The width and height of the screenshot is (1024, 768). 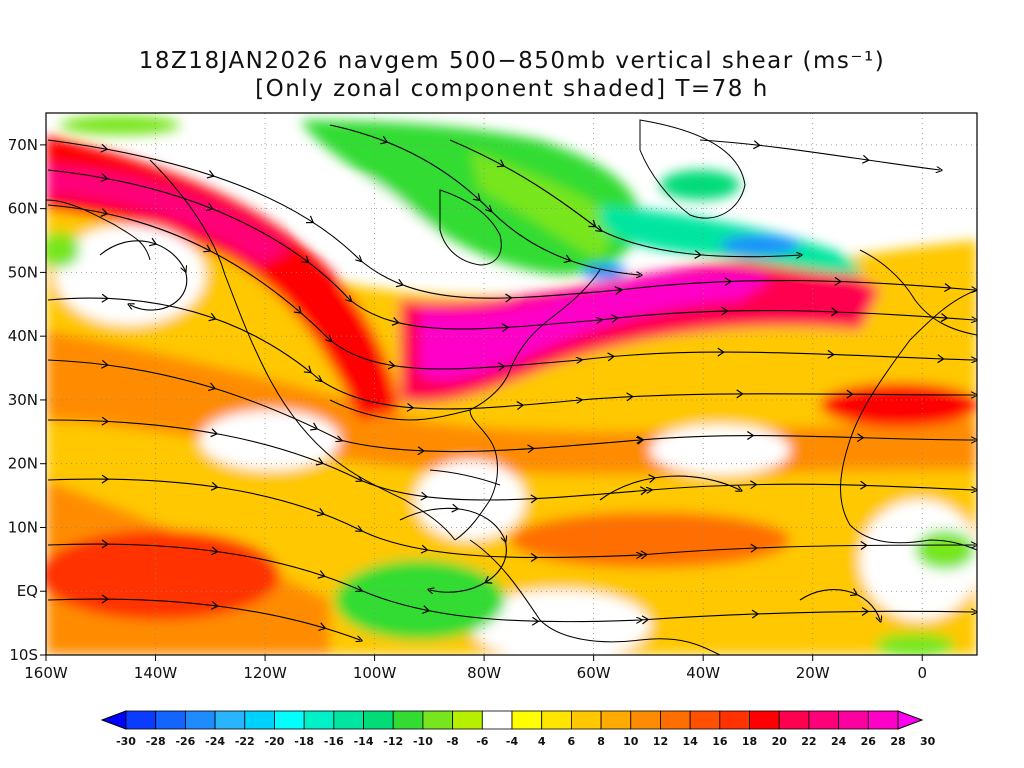 What do you see at coordinates (302, 350) in the screenshot?
I see `coastline-north-america-west` at bounding box center [302, 350].